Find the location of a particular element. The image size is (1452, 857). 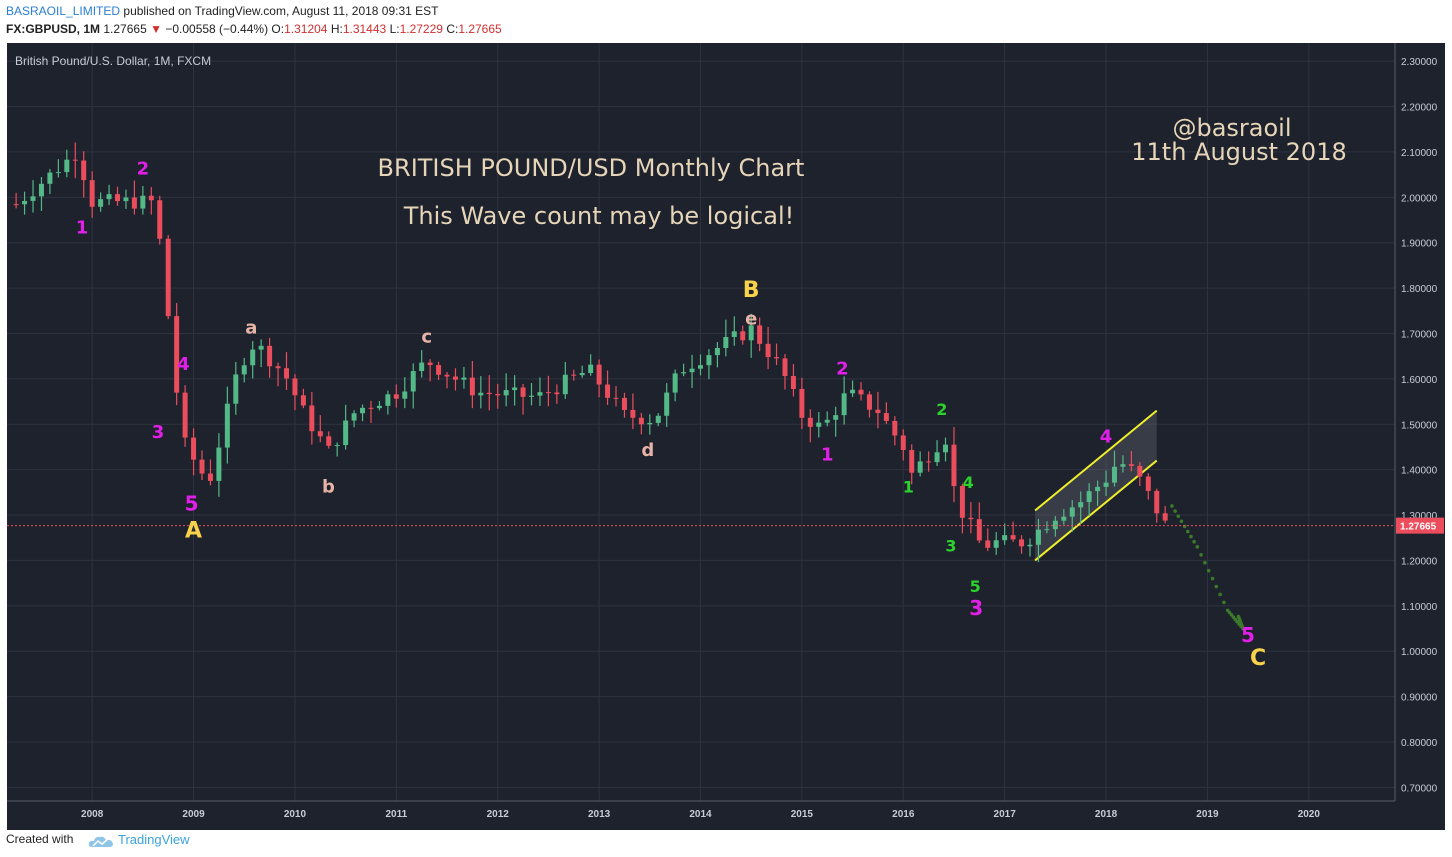

created-with-text: Created with is located at coordinates (40, 839).